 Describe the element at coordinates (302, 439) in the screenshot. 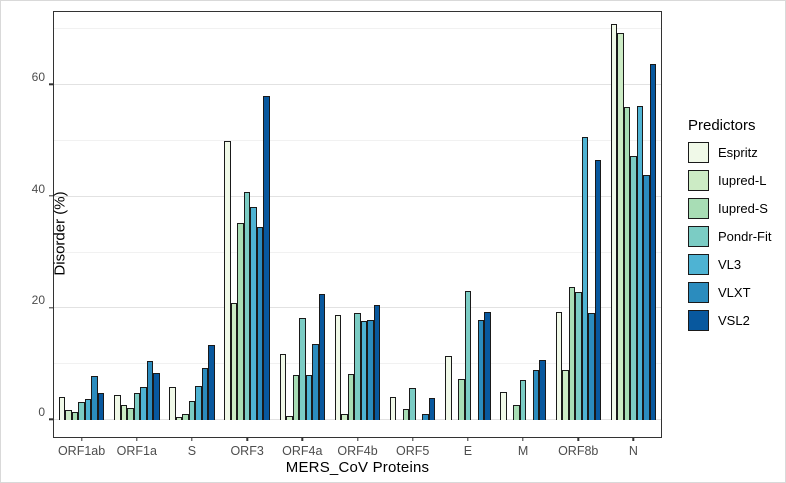

I see `x-tick-mark-ORF4a` at that location.